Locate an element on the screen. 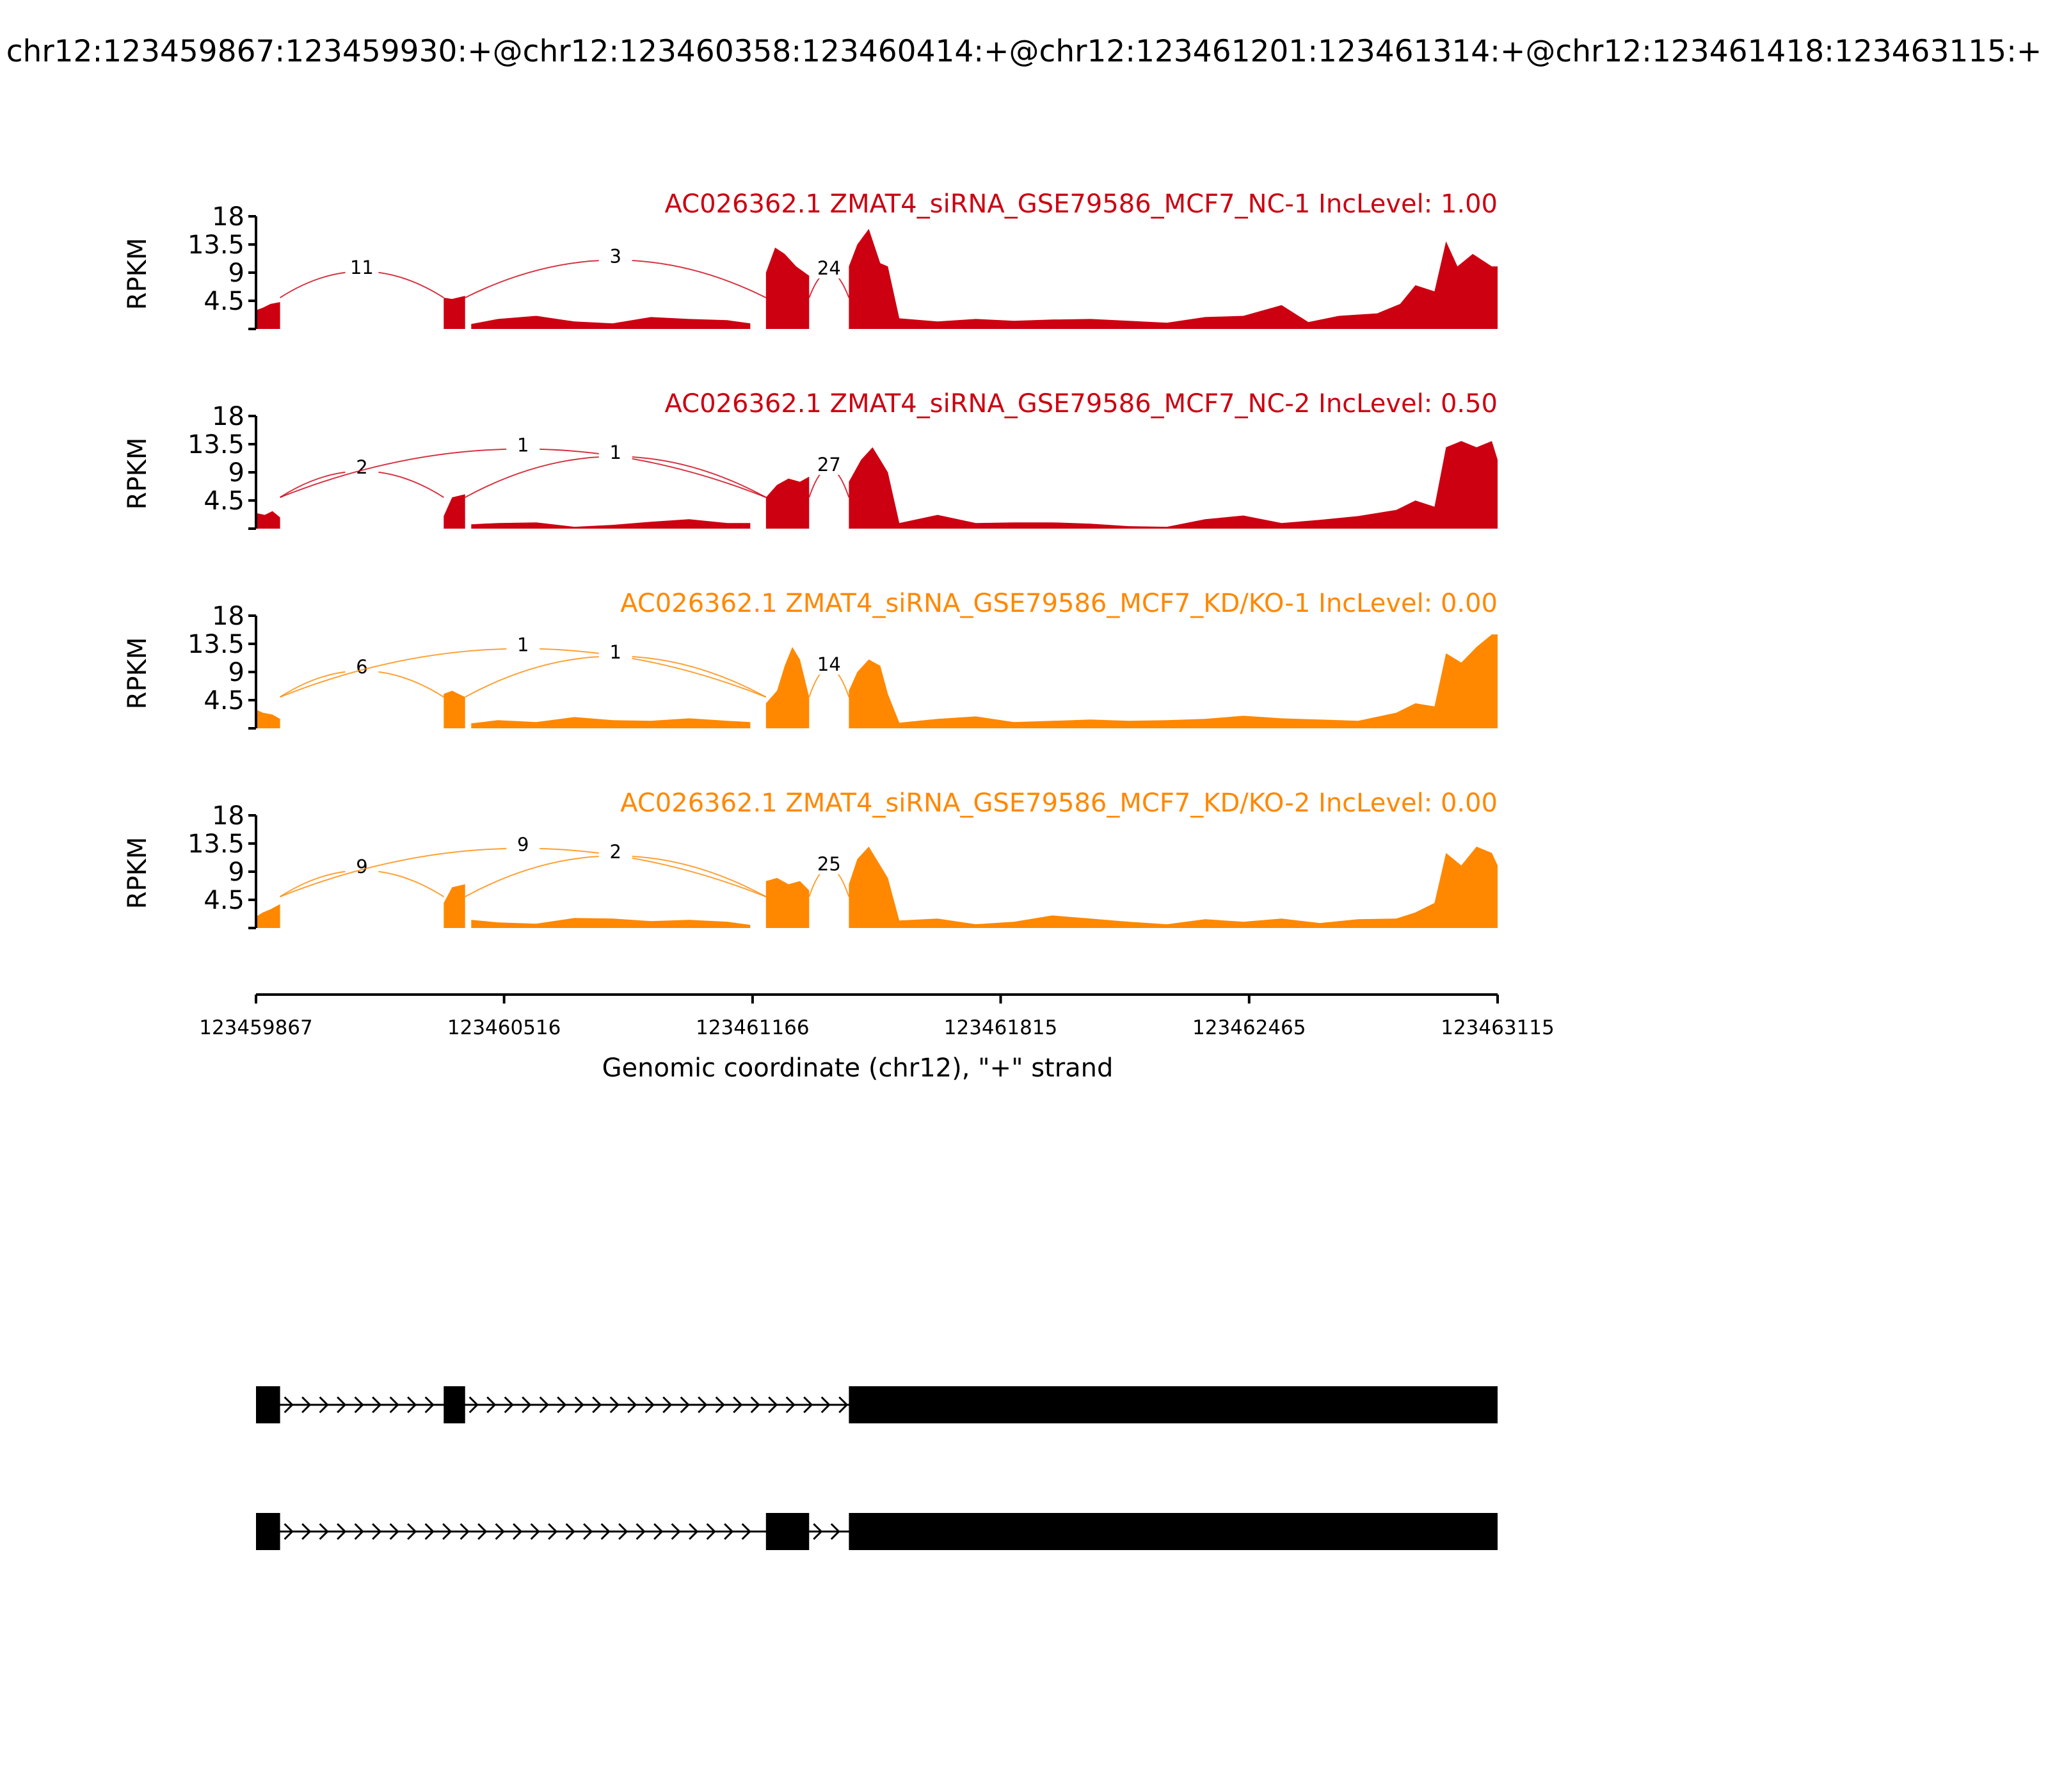  junction-label: 24 is located at coordinates (829, 268).